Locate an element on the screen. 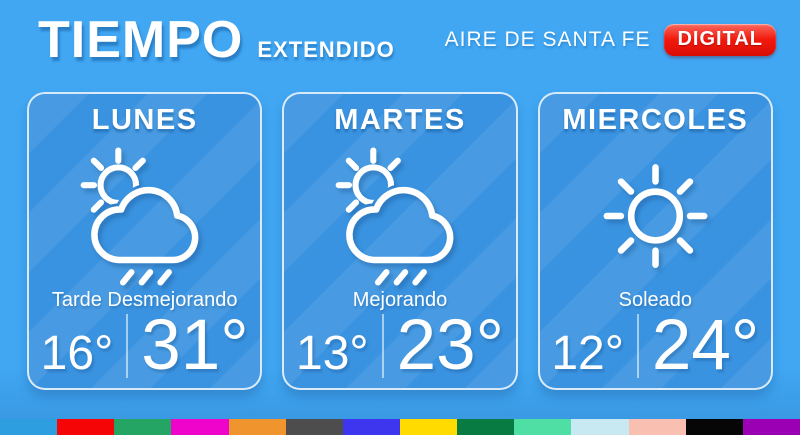 The image size is (800, 435). condition-label: Mejorando is located at coordinates (400, 300).